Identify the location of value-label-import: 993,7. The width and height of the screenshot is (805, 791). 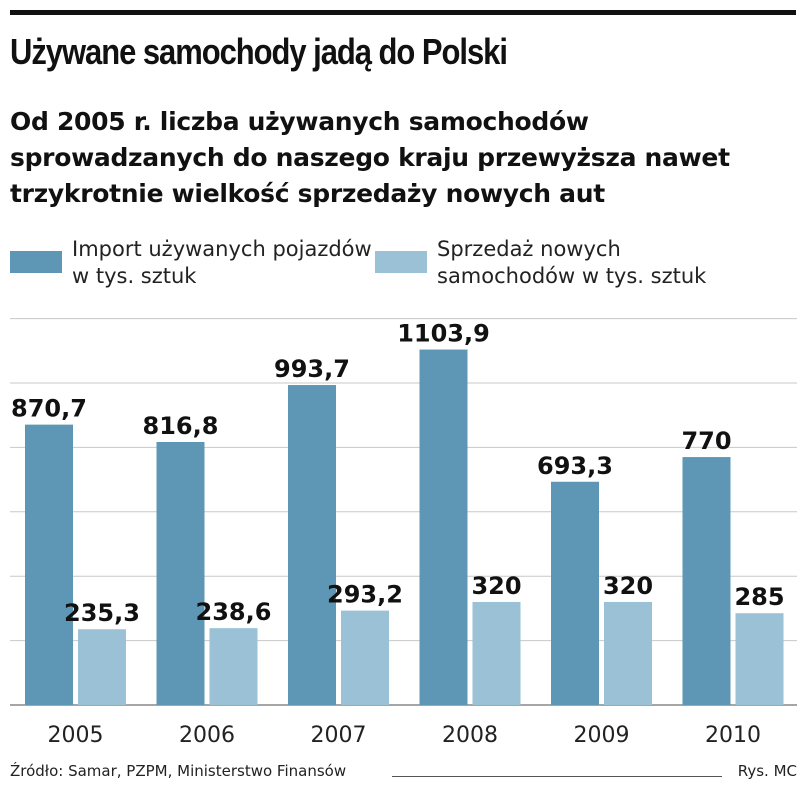
(312, 369).